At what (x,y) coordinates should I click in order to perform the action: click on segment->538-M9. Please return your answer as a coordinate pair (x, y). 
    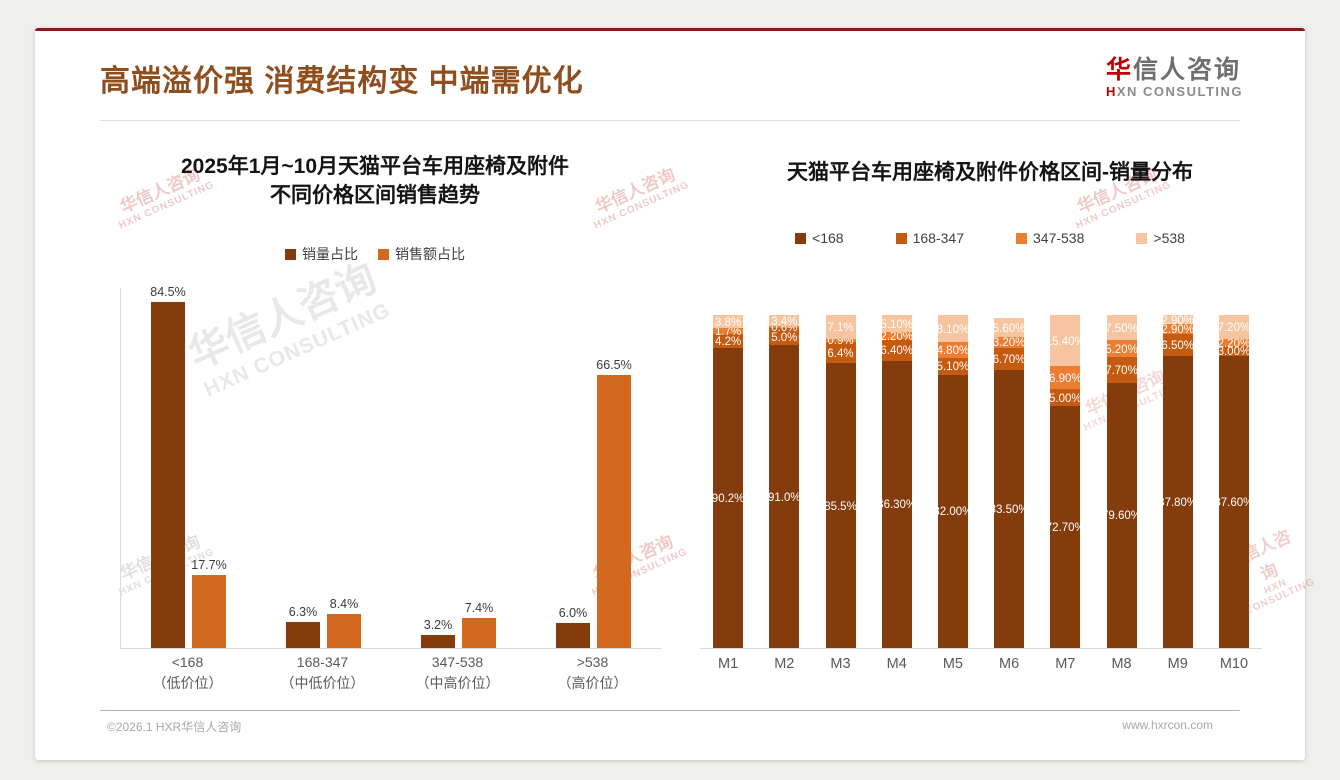
    Looking at the image, I should click on (1177, 319).